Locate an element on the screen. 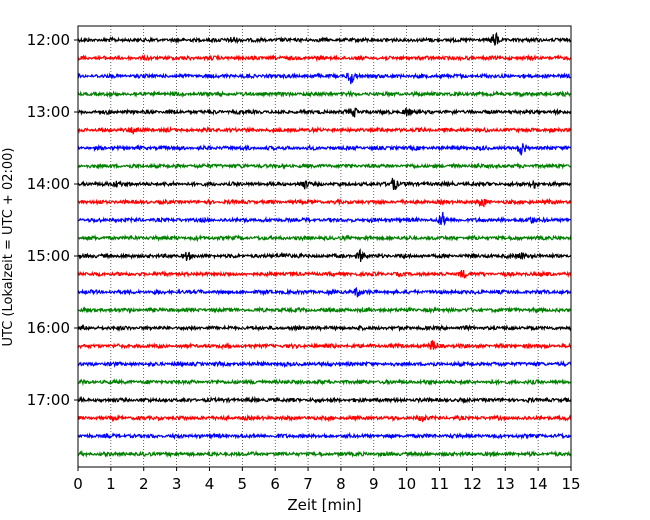 The width and height of the screenshot is (650, 520). x-tick-label-14: 14 is located at coordinates (538, 484).